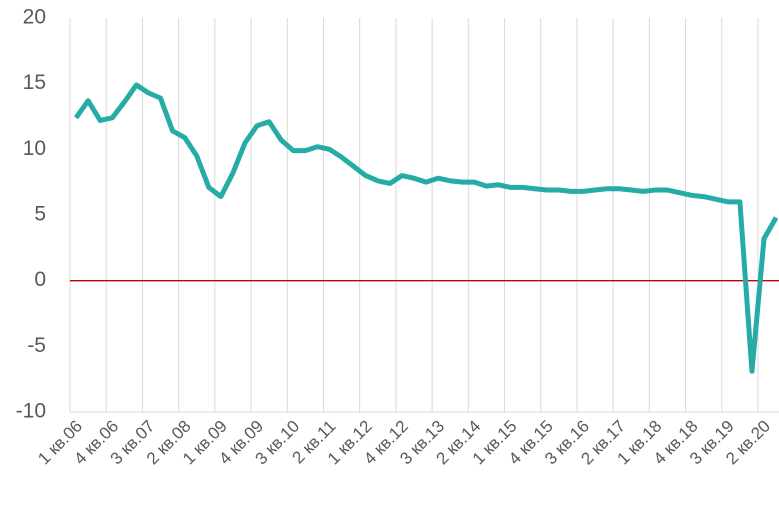 The image size is (779, 505). What do you see at coordinates (40, 214) in the screenshot?
I see `y-tick-label: 5` at bounding box center [40, 214].